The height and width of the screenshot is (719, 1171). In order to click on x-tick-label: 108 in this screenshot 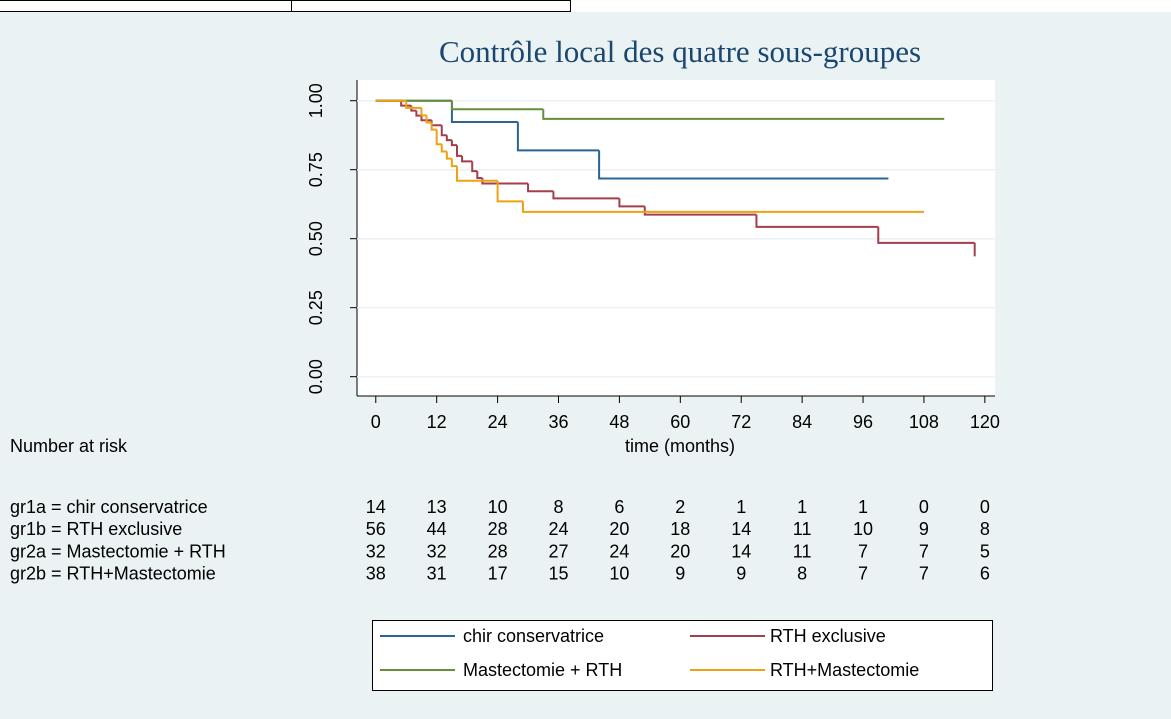, I will do `click(924, 422)`.